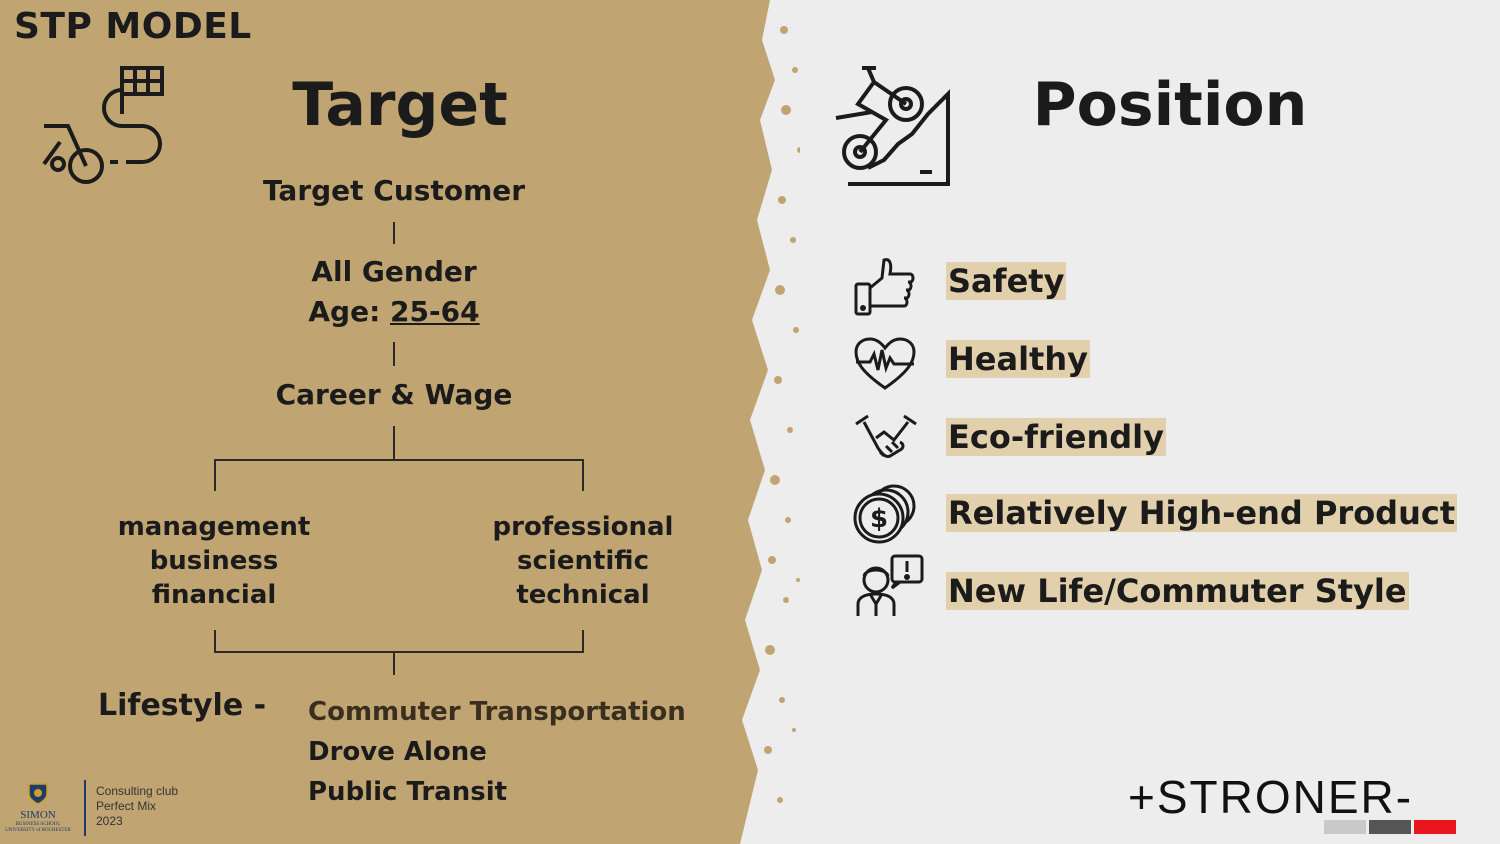  I want to click on brand-name: +STRONER-, so click(1271, 797).